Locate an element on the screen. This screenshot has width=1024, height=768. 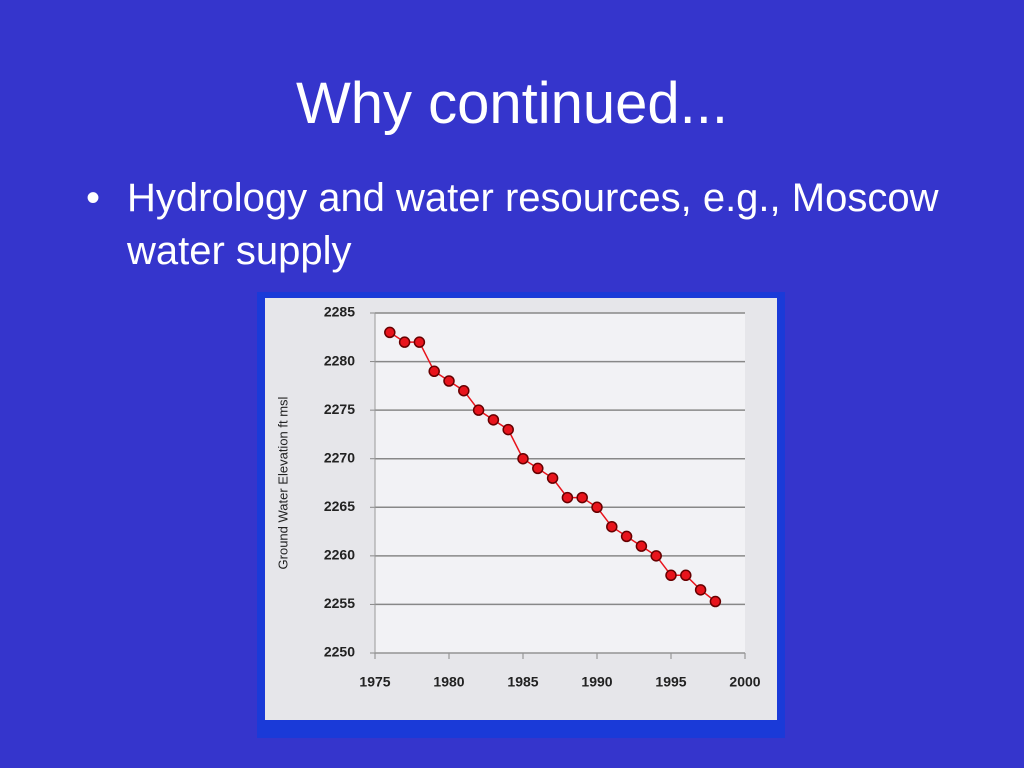
x-tick-label: 1990 is located at coordinates (596, 682).